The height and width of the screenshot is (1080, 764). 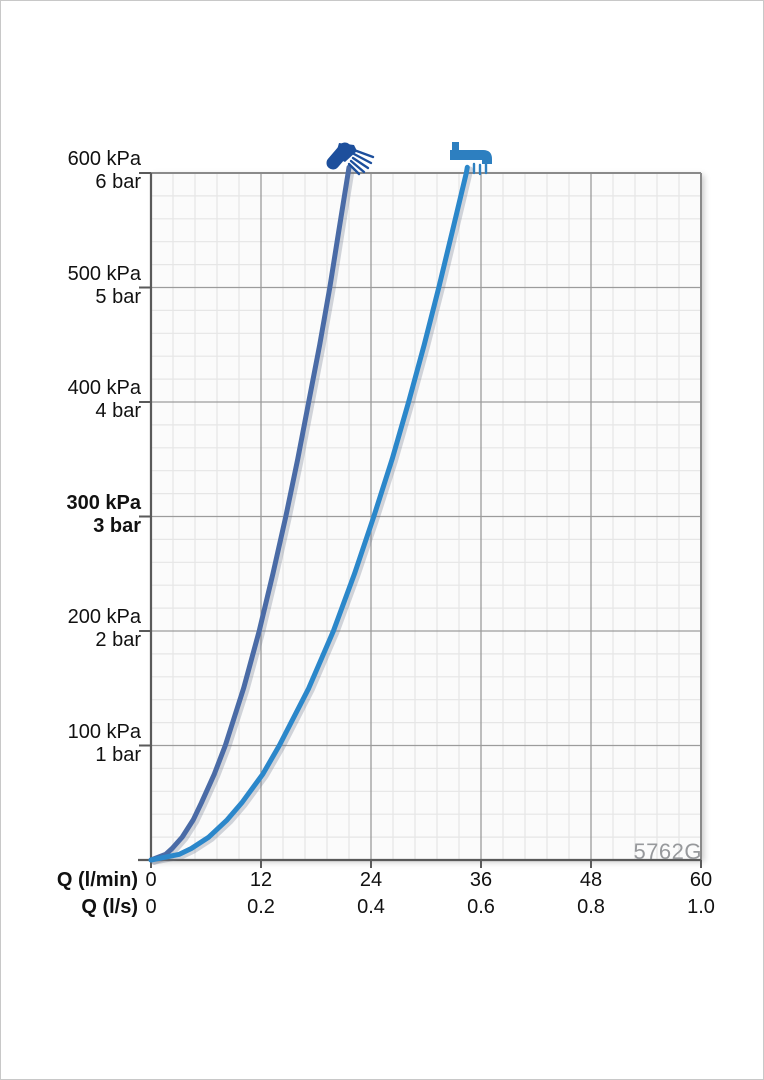 I want to click on y-axis-label-300kpa: 300 kPa 3 bar, so click(x=103, y=514).